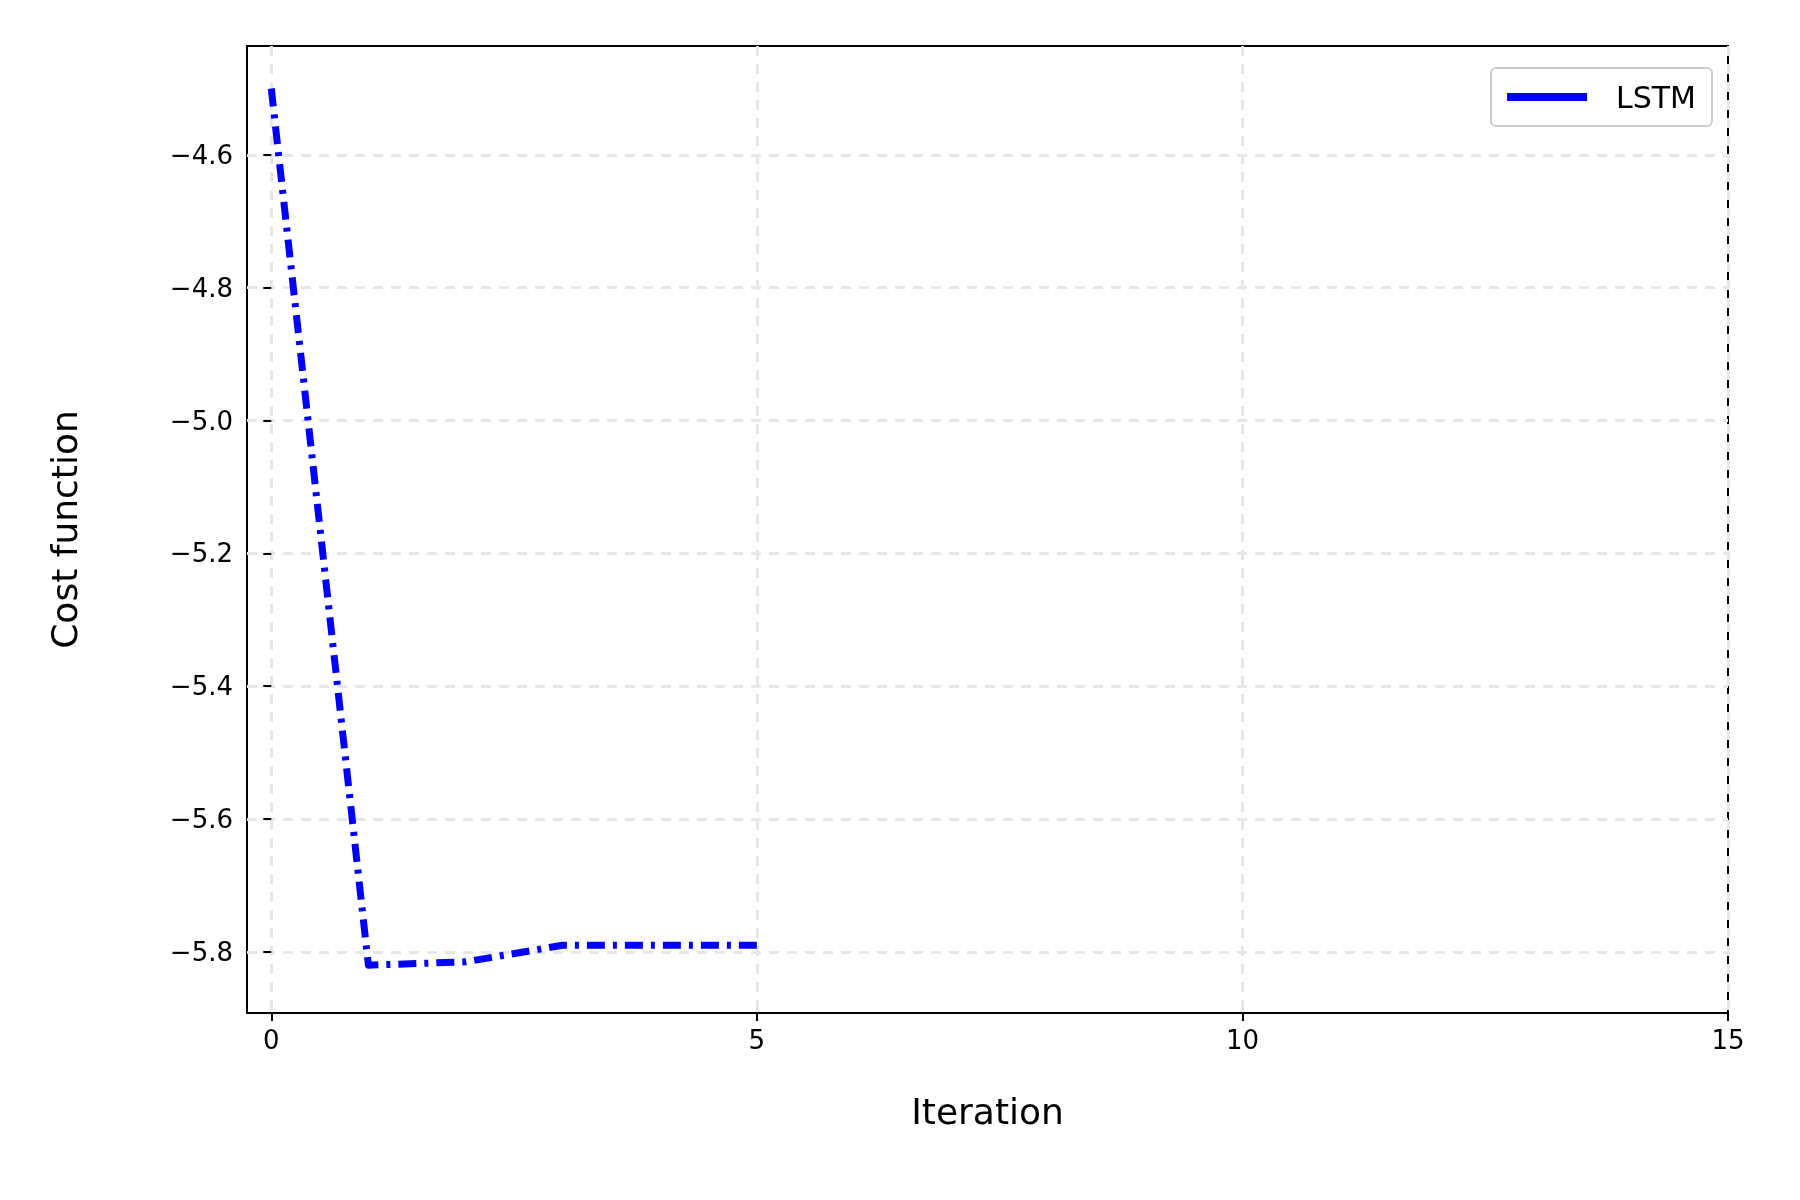 The height and width of the screenshot is (1200, 1800). Describe the element at coordinates (201, 819) in the screenshot. I see `y-tick-label: −5.6` at that location.